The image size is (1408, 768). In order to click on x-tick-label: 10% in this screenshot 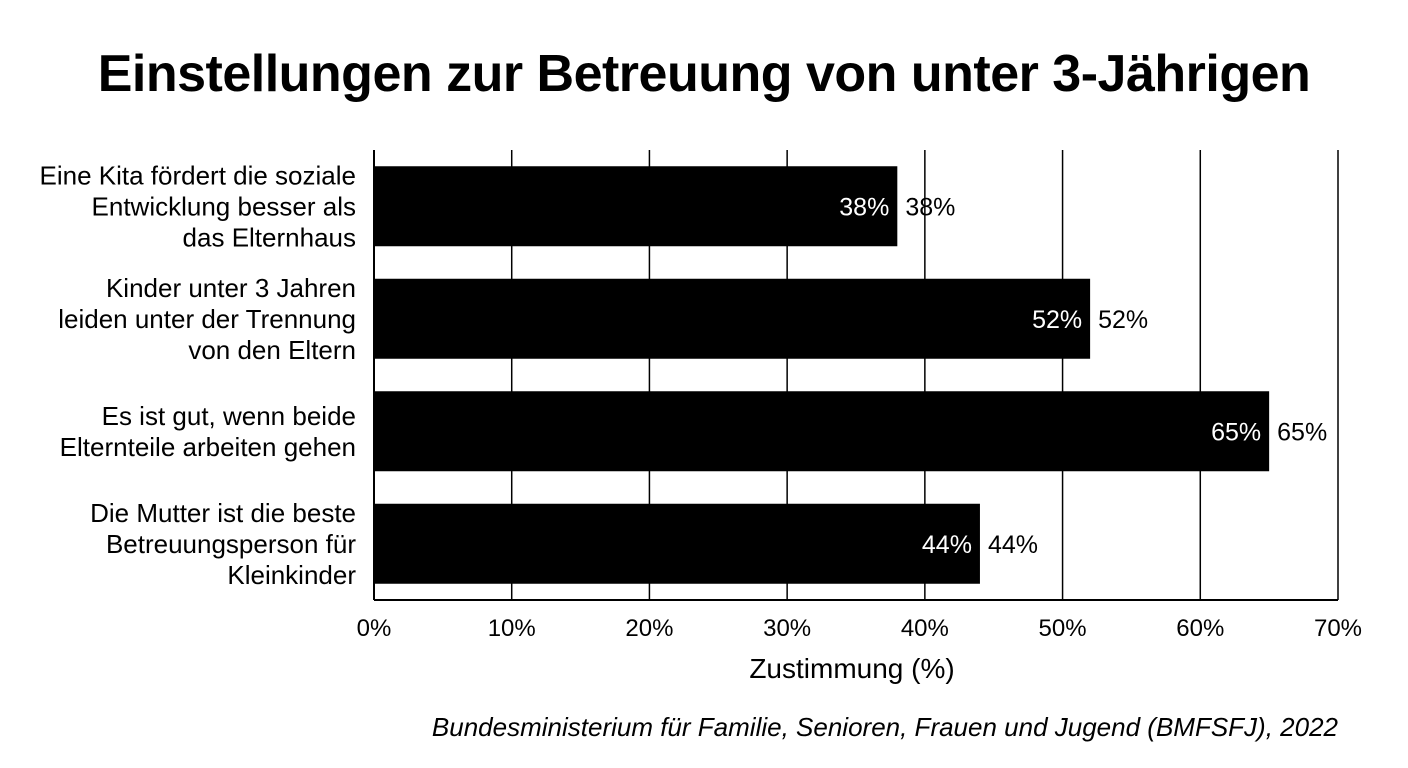, I will do `click(512, 628)`.